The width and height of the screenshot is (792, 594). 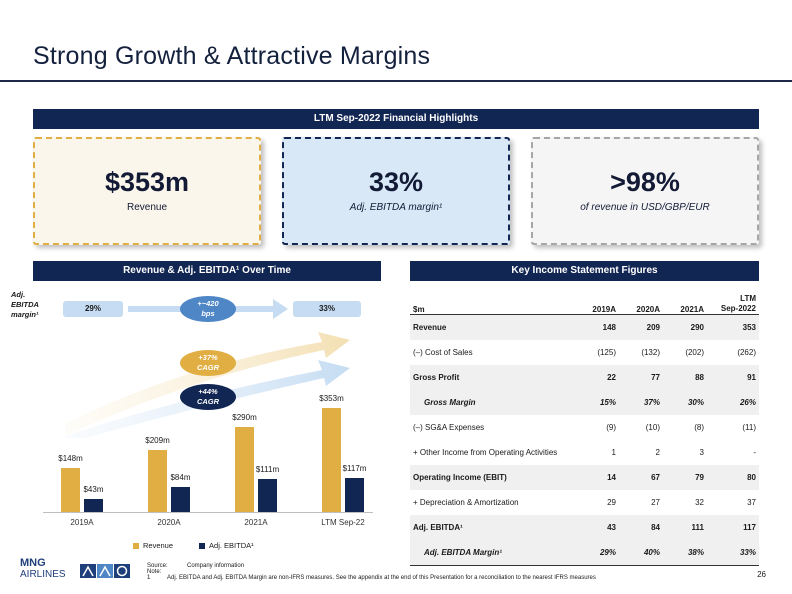 What do you see at coordinates (652, 427) in the screenshot?
I see `row-value: (10)` at bounding box center [652, 427].